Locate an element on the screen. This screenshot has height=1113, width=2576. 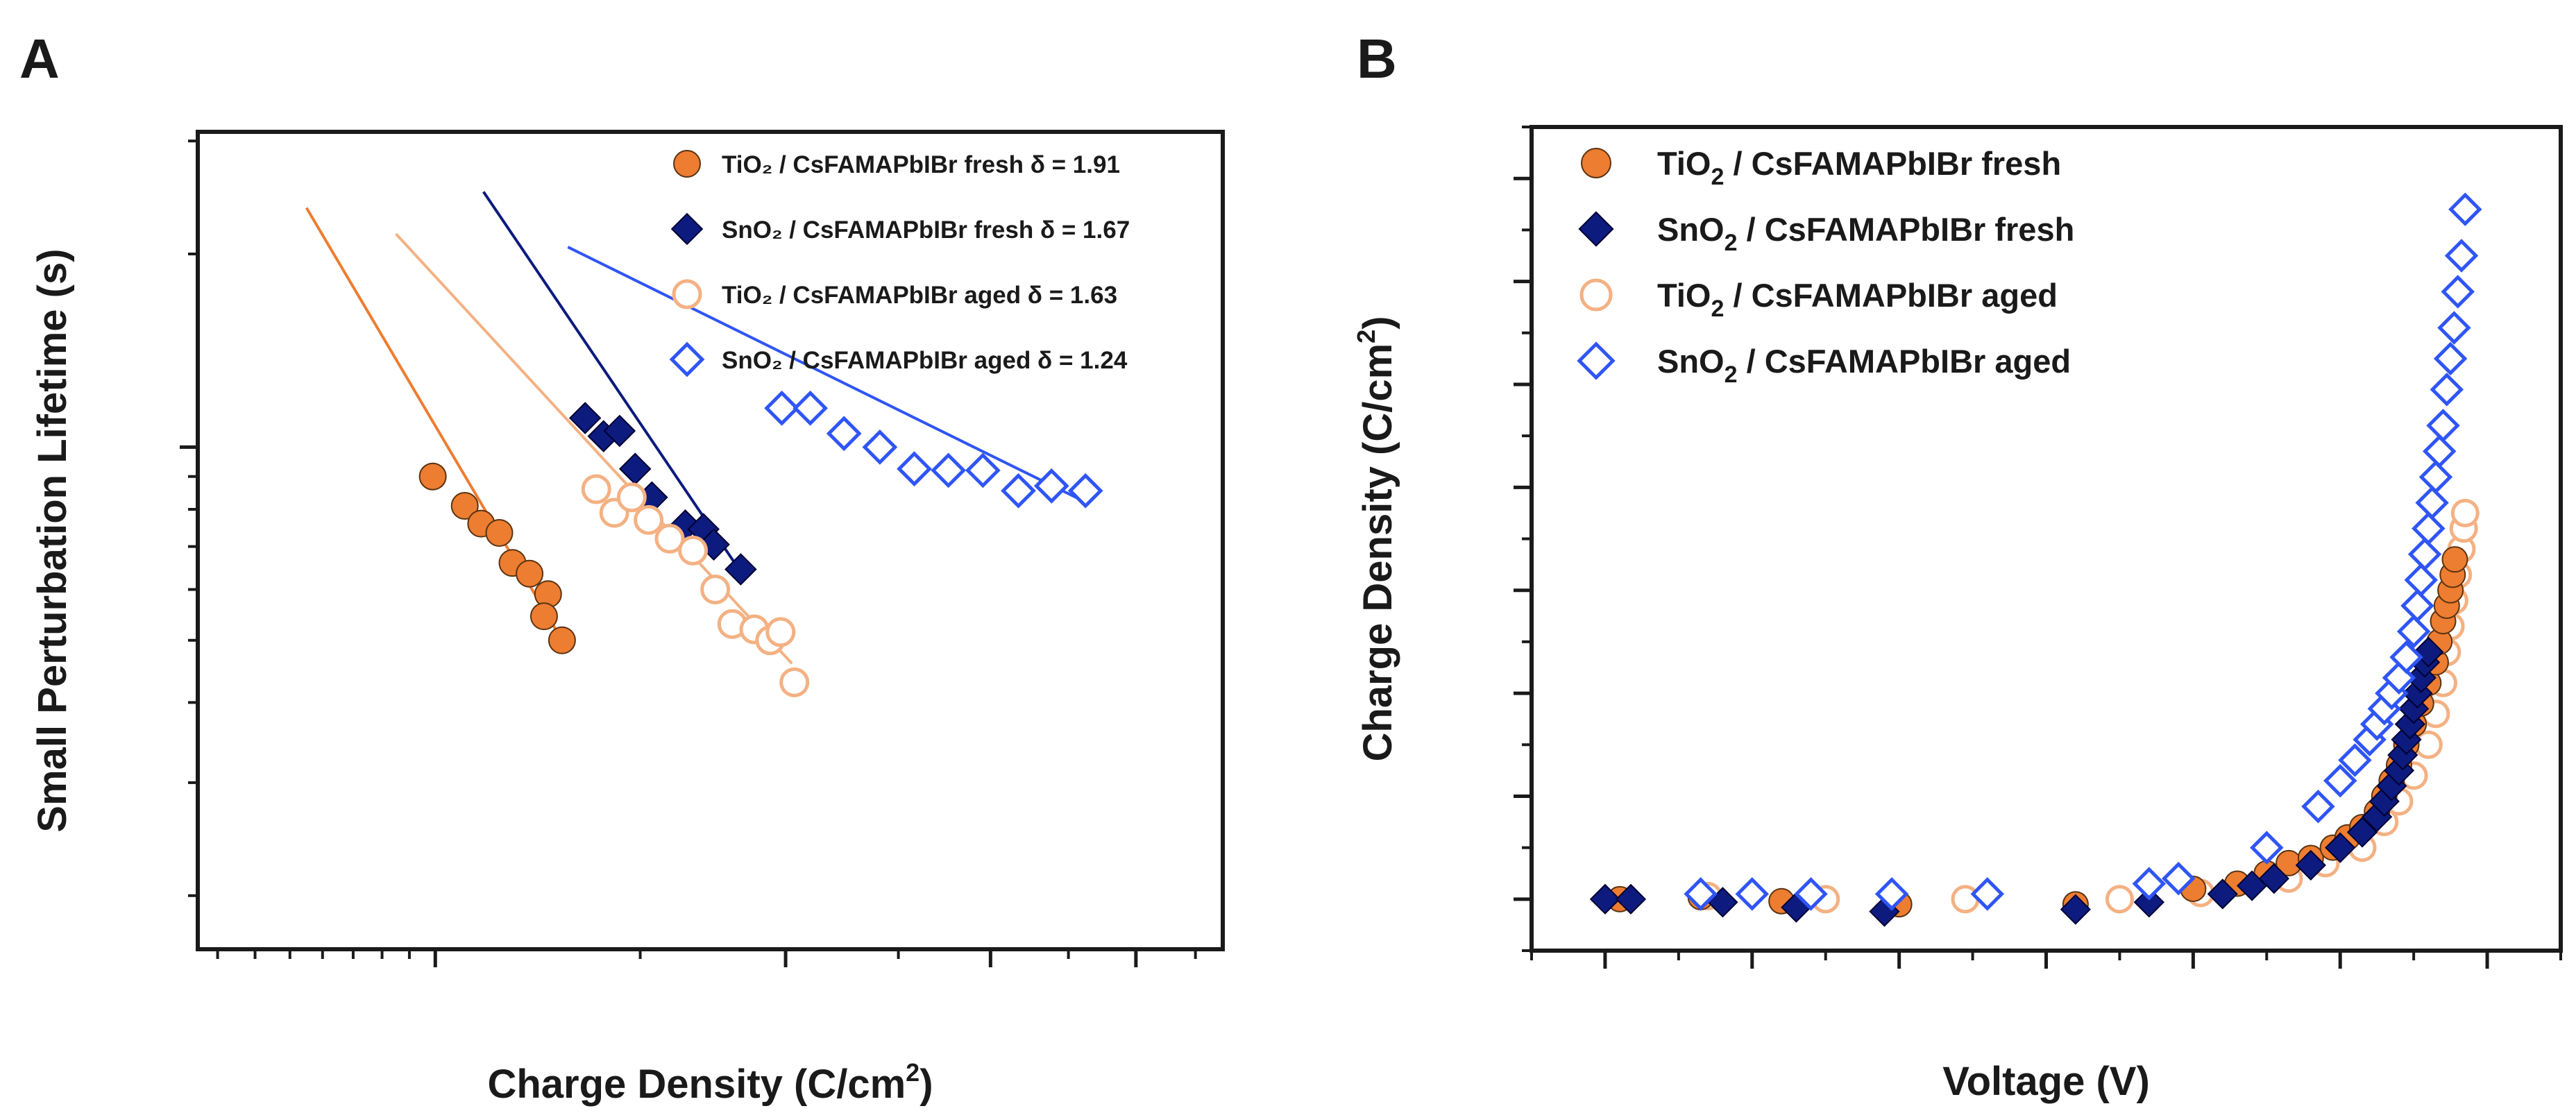
legend-label: TiO₂ / CsFAMAPbIBr fresh δ = 1.91 is located at coordinates (921, 164).